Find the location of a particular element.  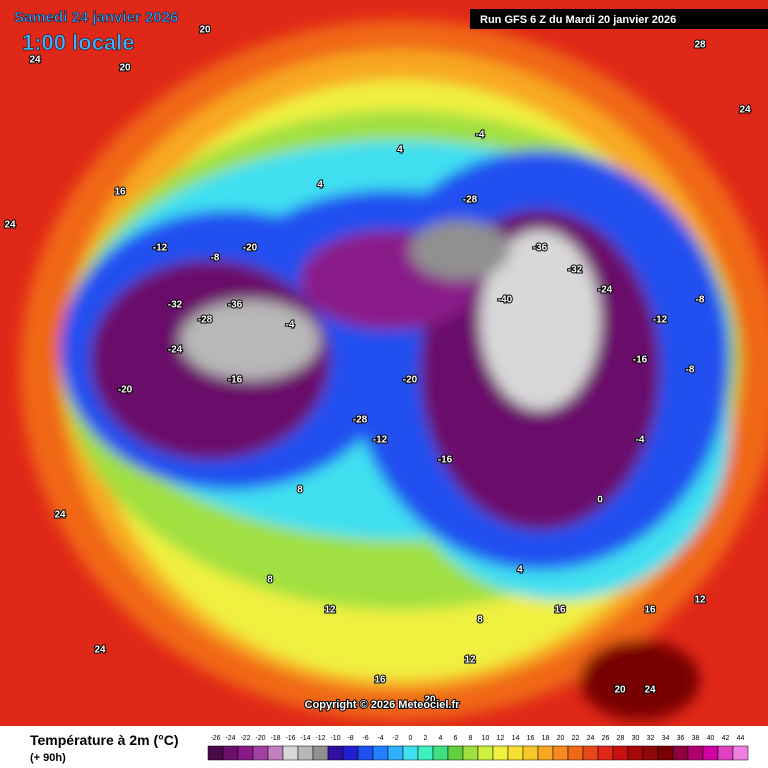

tick-label: 8 is located at coordinates (471, 738).